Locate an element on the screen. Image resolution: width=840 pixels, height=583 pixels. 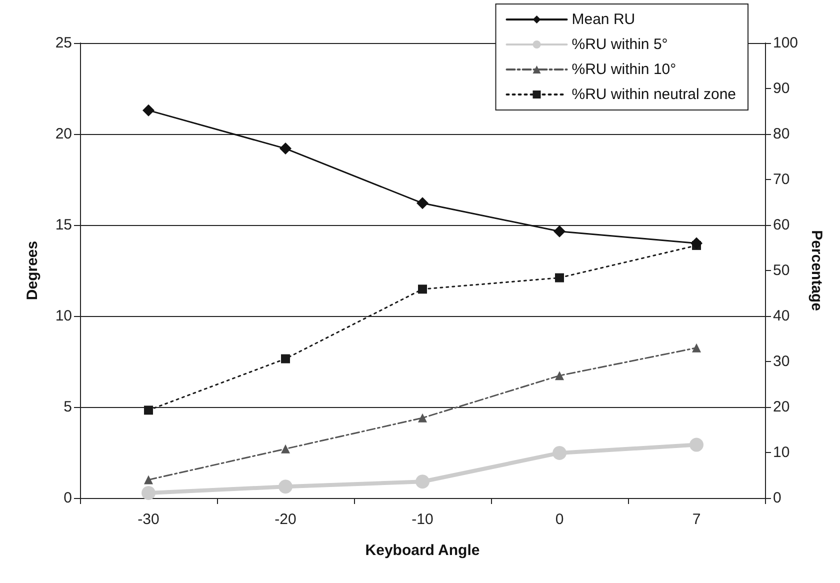
y2-tick-label: 80 is located at coordinates (781, 134).